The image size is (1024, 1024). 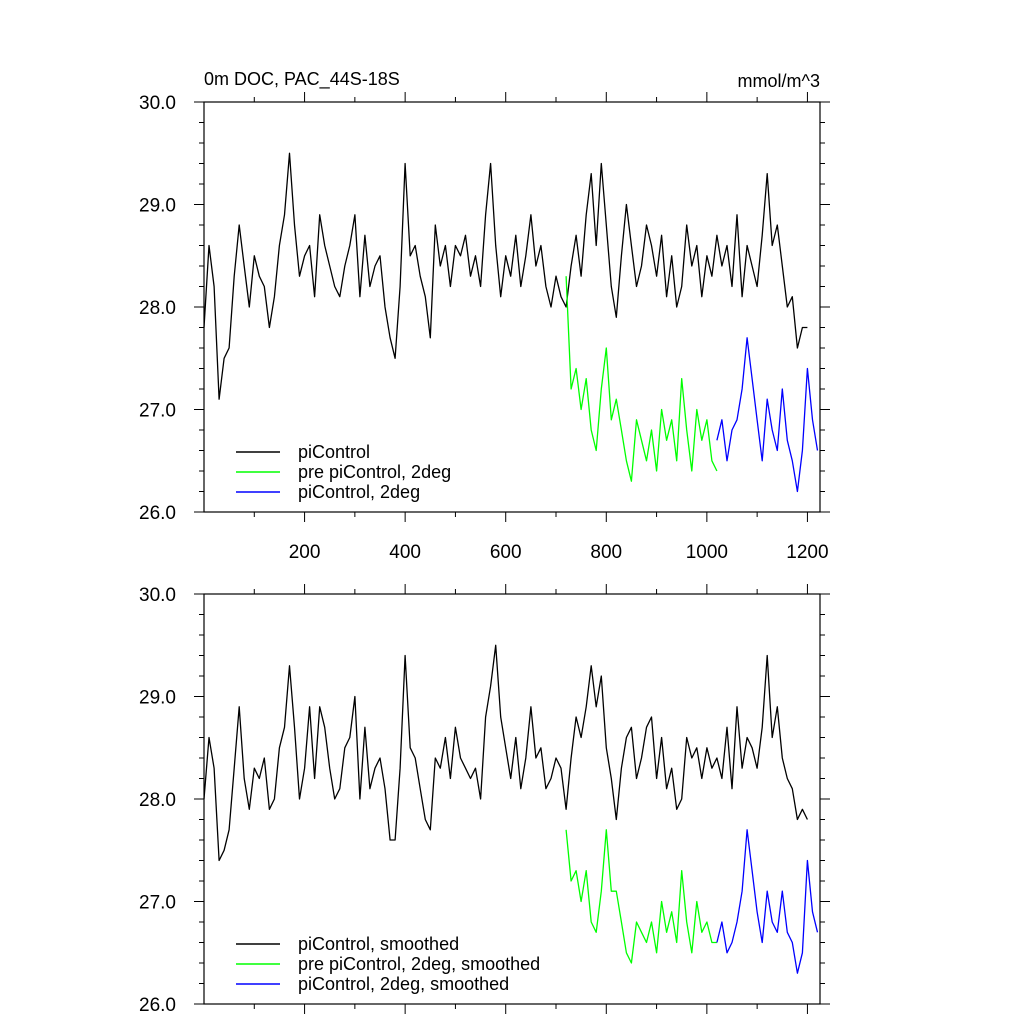 What do you see at coordinates (302, 79) in the screenshot?
I see `chart-title: 0m DOC, PAC_44S-18S` at bounding box center [302, 79].